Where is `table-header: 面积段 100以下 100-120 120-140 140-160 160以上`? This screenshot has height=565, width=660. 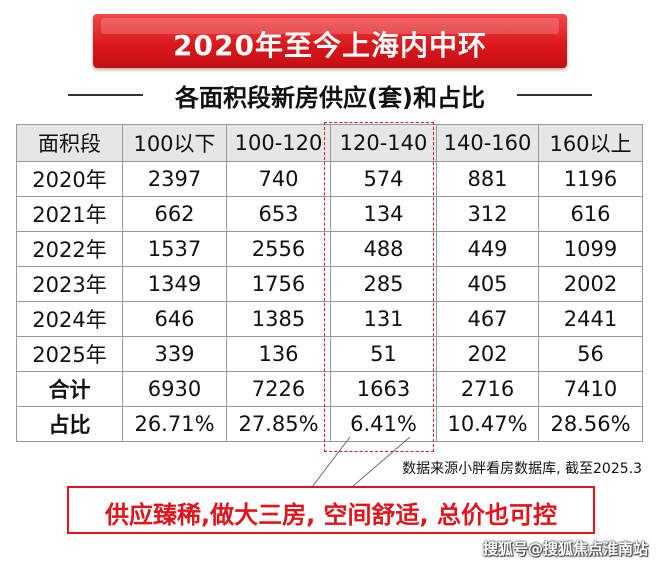 table-header: 面积段 100以下 100-120 120-140 140-160 160以上 is located at coordinates (329, 143).